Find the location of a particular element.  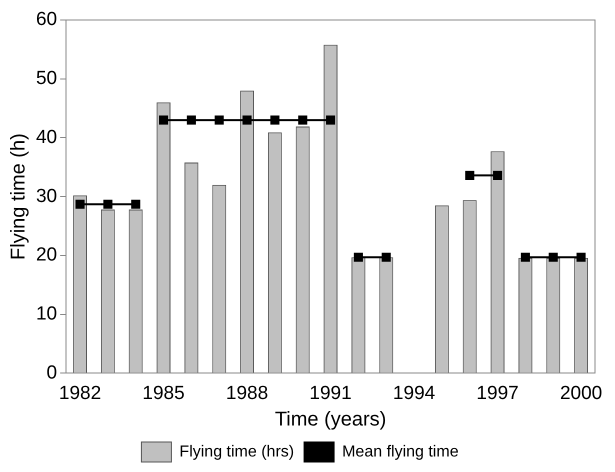

y-tick-label: 50 is located at coordinates (47, 79).